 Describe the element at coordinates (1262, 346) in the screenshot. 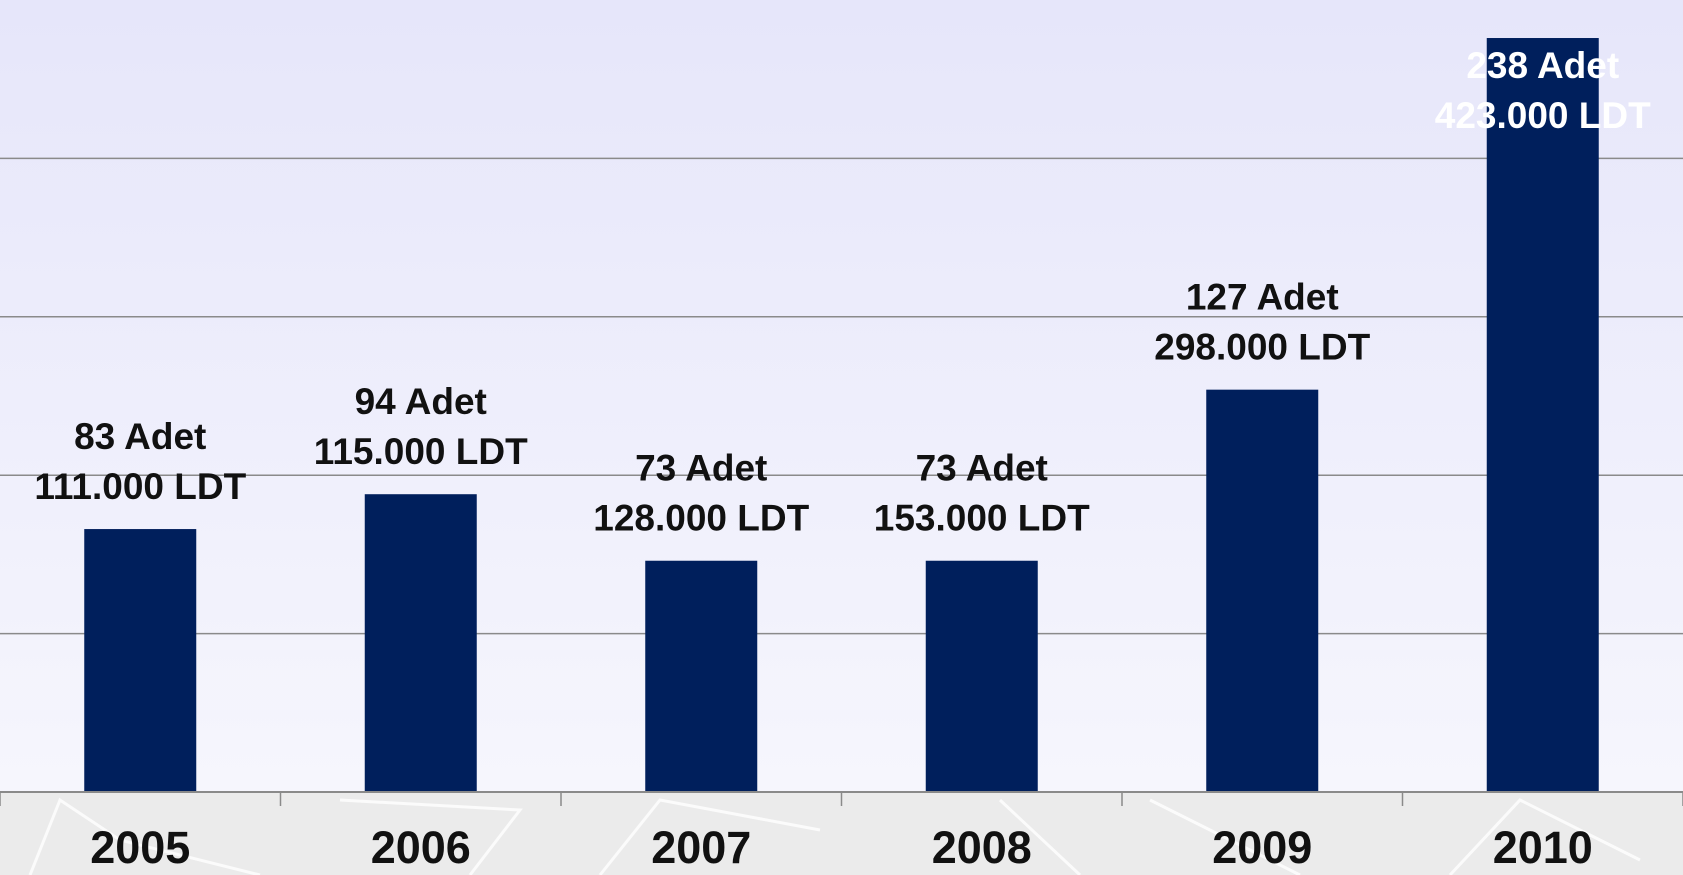

I see `data-label: 298.000 LDT` at that location.